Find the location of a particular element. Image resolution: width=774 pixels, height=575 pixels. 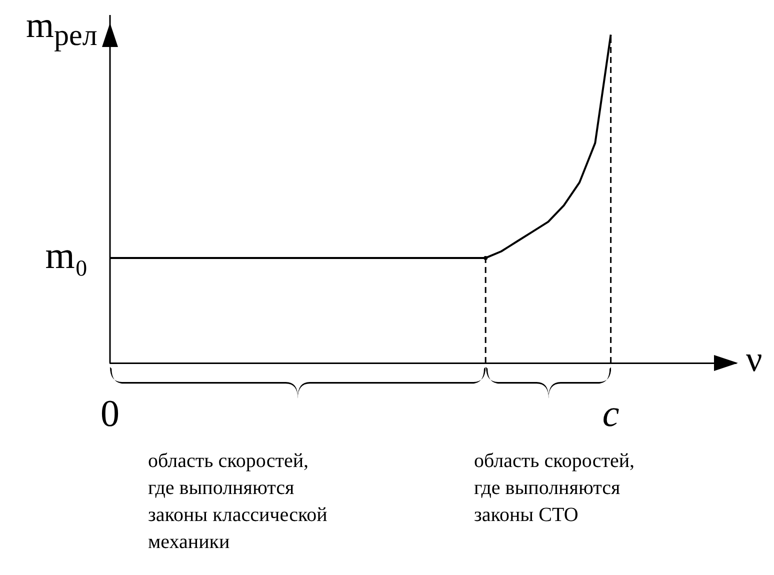

x-tick-label: c is located at coordinates (611, 413).